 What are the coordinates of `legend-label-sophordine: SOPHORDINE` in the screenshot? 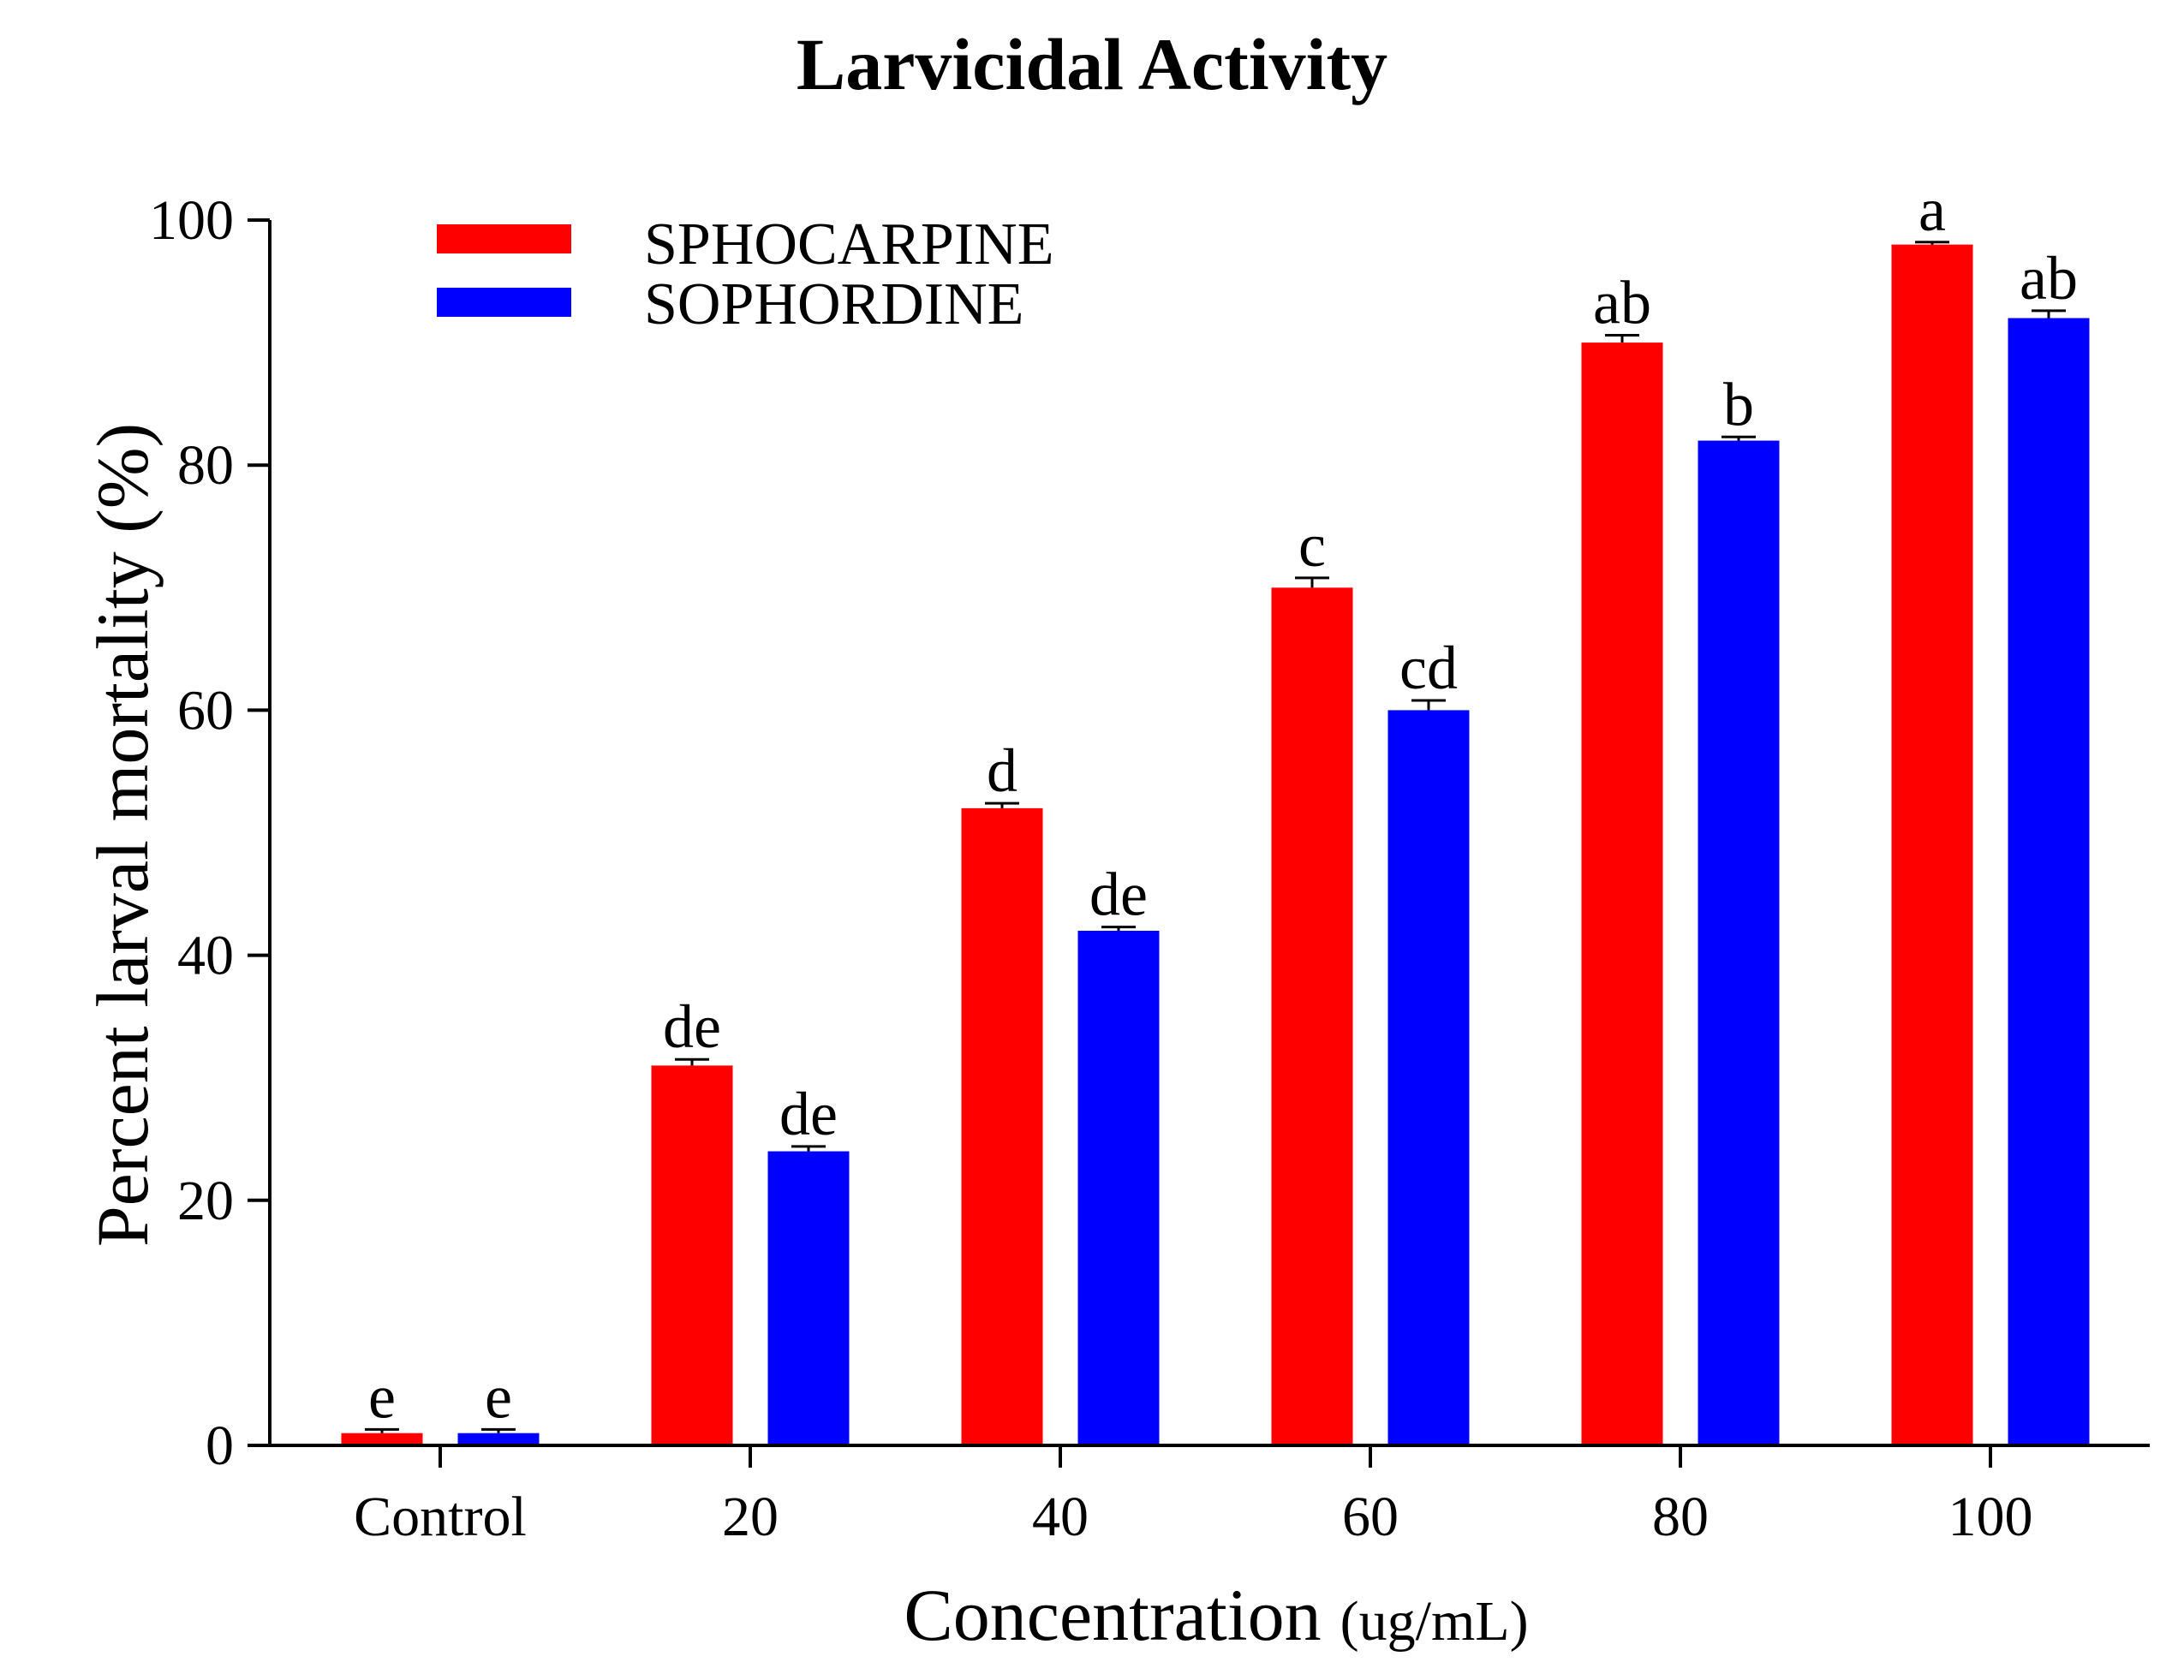 It's located at (834, 304).